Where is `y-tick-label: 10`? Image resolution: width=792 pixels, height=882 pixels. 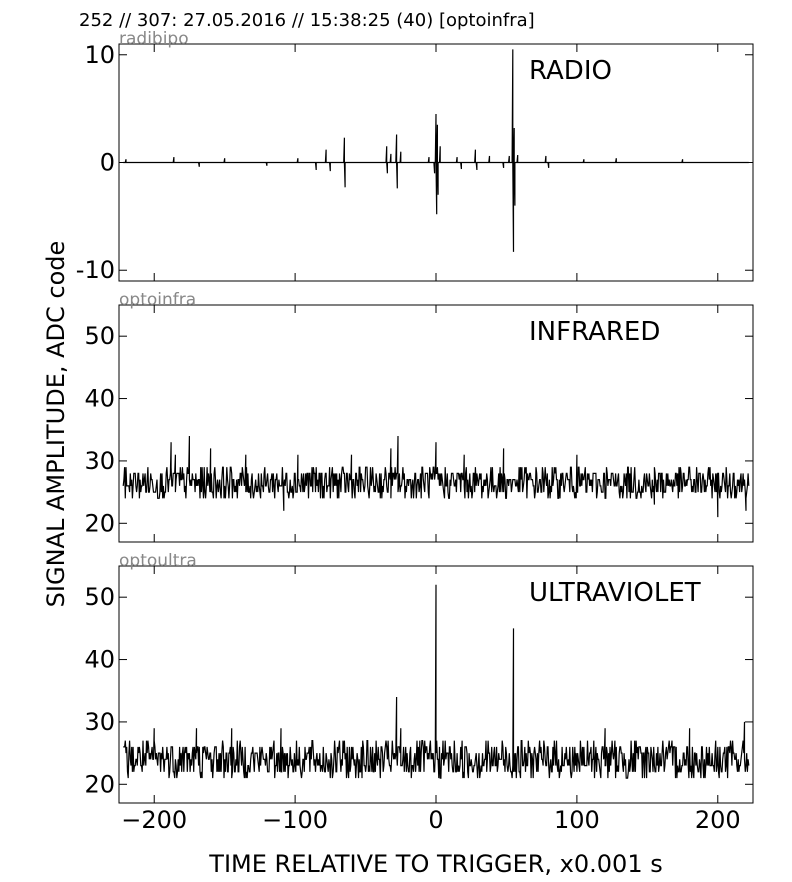 y-tick-label: 10 is located at coordinates (99, 55).